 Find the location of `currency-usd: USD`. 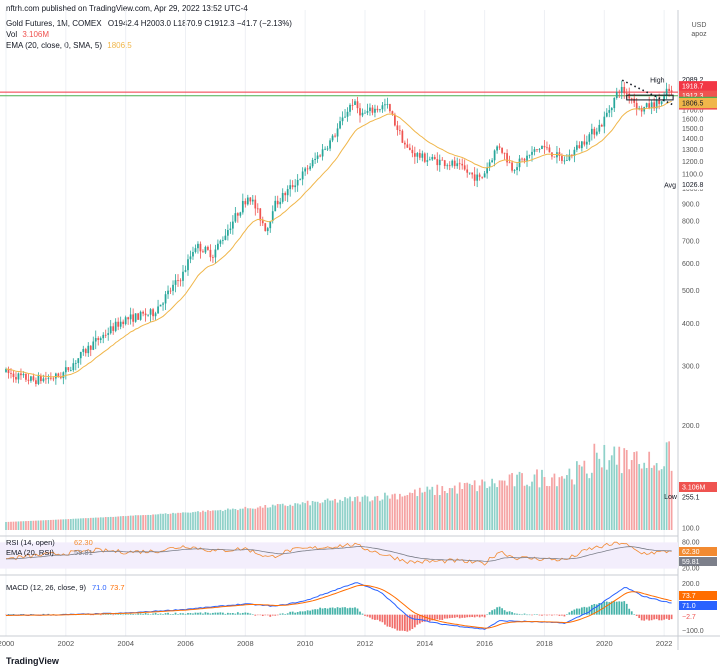

currency-usd: USD is located at coordinates (699, 25).